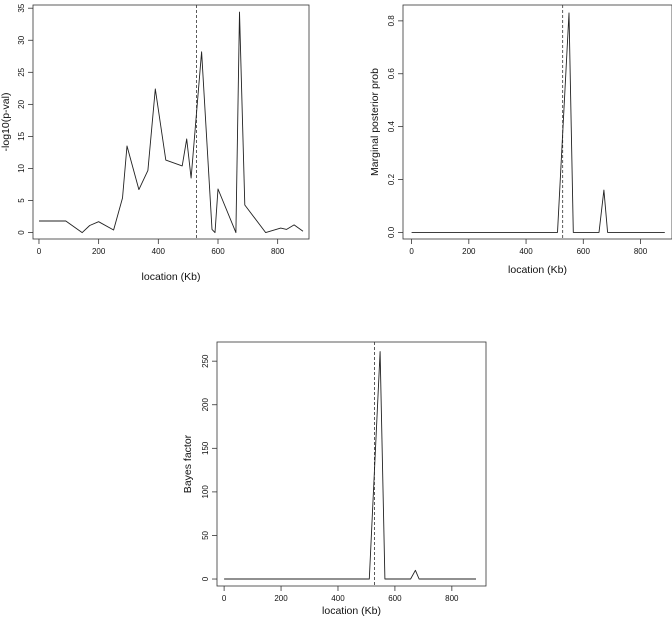 The width and height of the screenshot is (672, 619). I want to click on y-tick-label: 50, so click(205, 534).